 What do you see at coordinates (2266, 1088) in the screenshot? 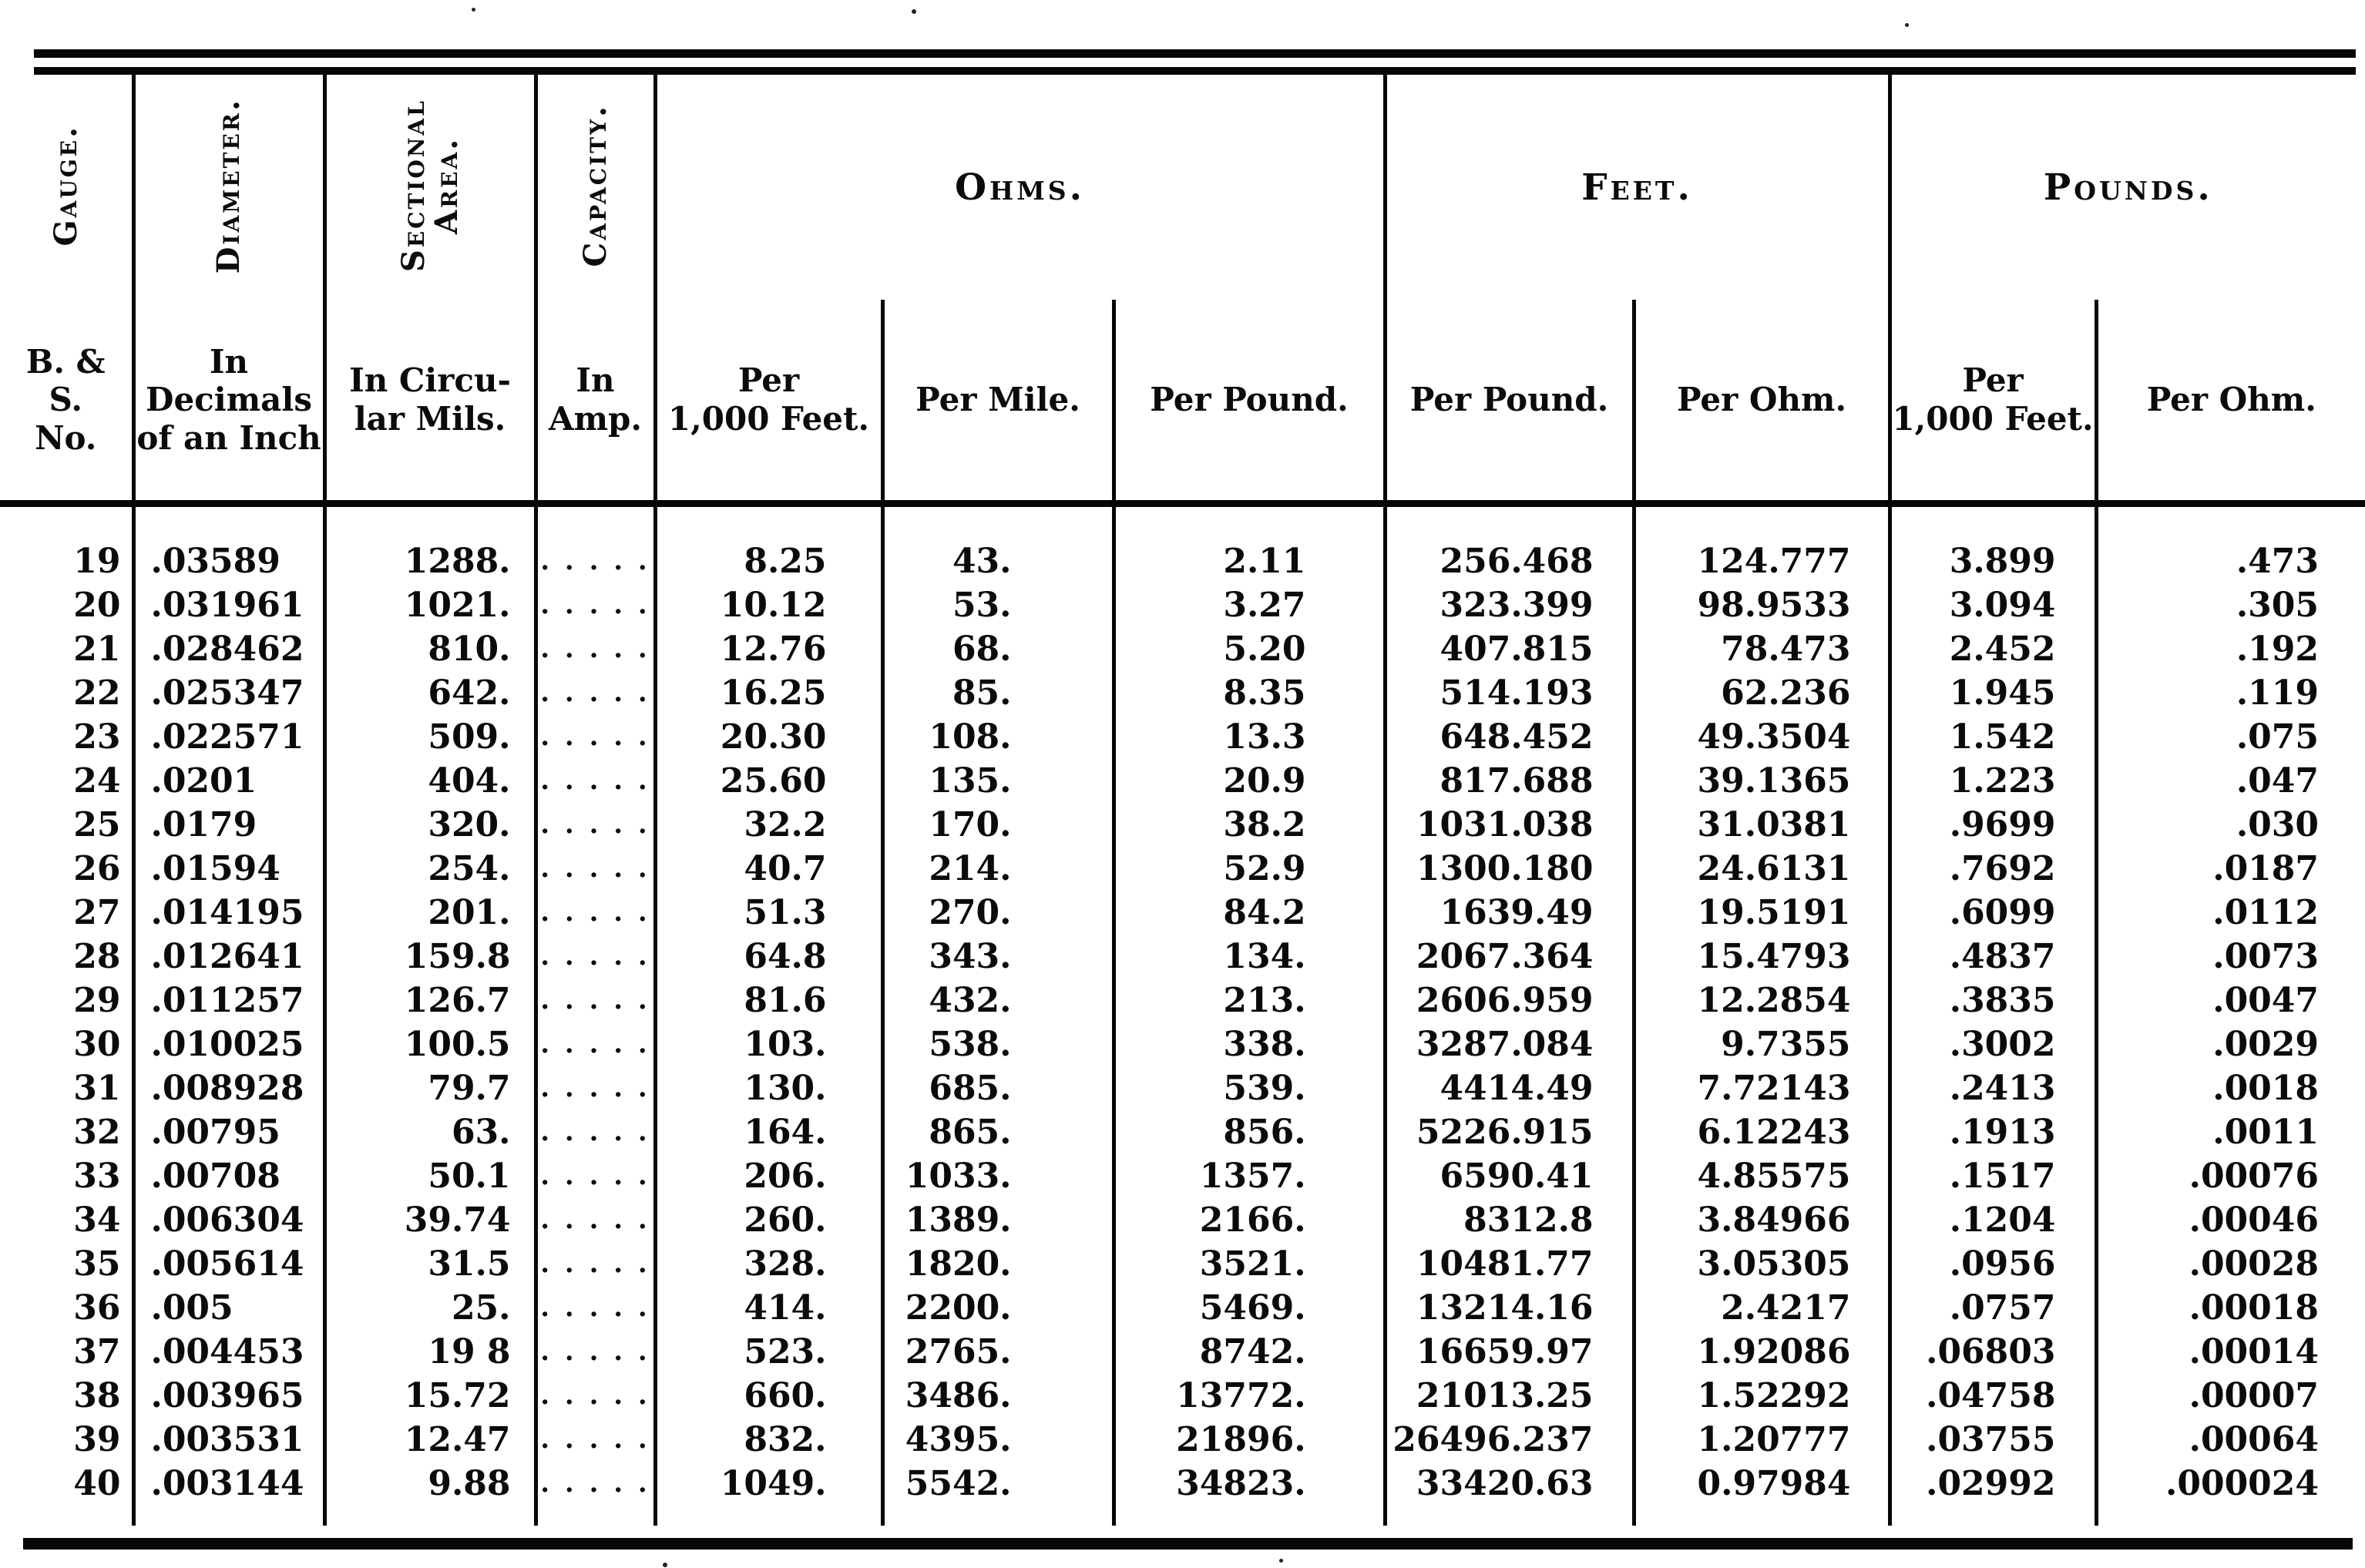
I see `cell-pounds-per-ohm: .0018` at bounding box center [2266, 1088].